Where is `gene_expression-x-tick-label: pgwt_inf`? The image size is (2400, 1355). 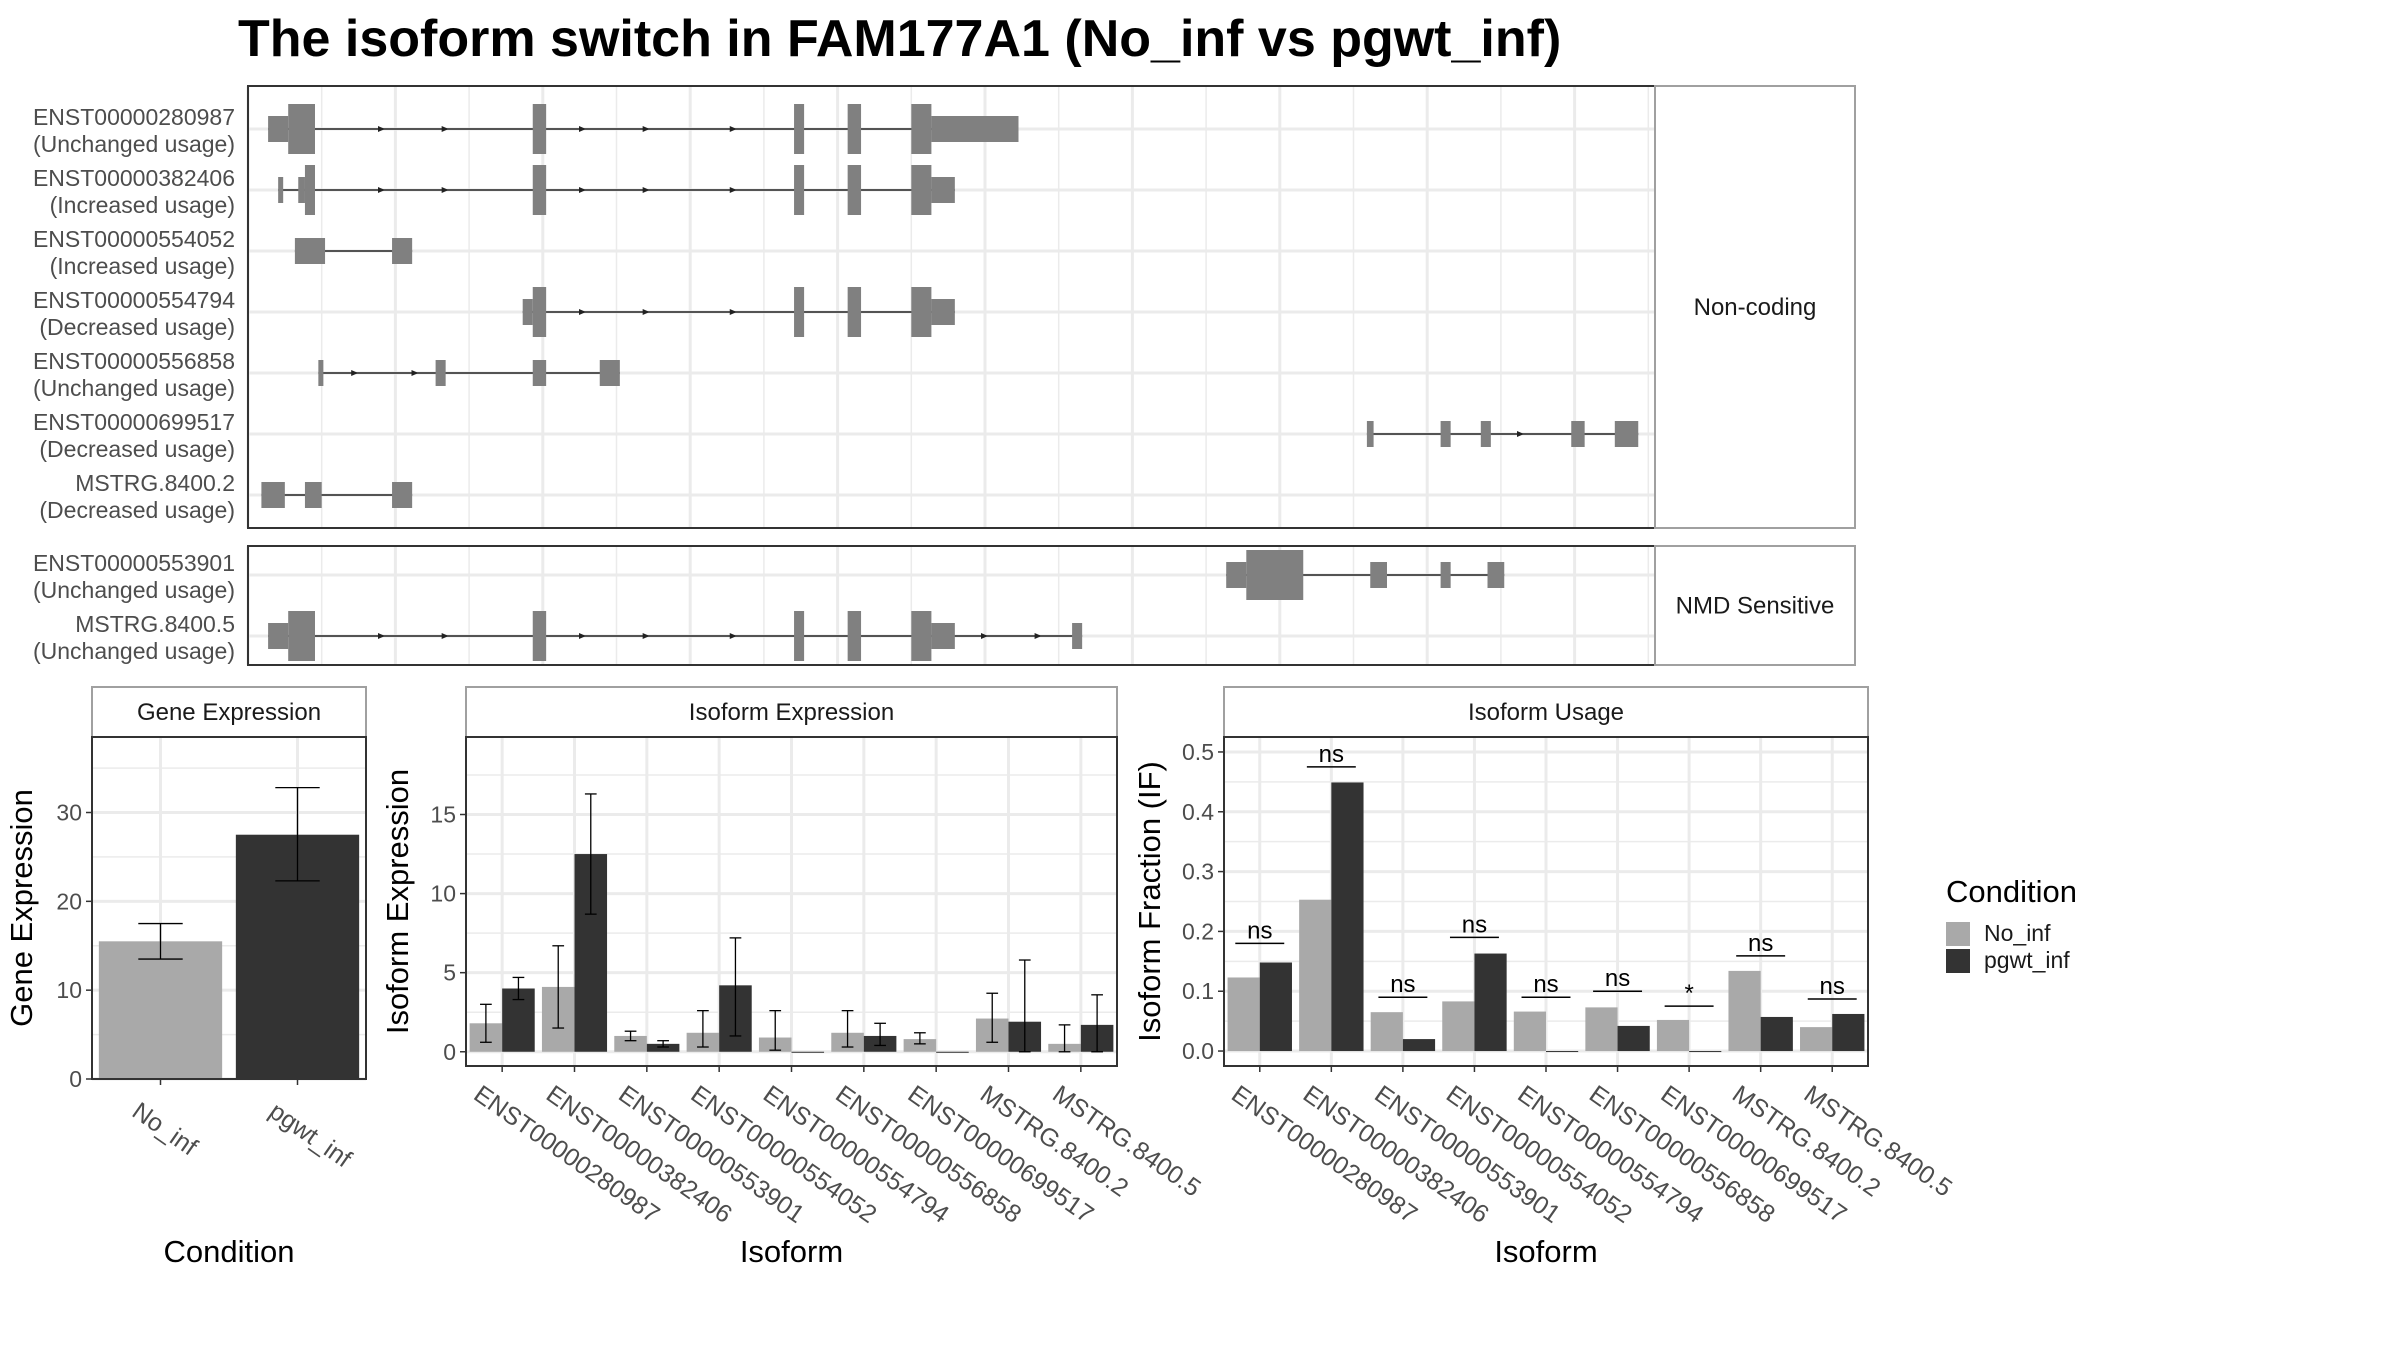
gene_expression-x-tick-label: pgwt_inf is located at coordinates (310, 1135).